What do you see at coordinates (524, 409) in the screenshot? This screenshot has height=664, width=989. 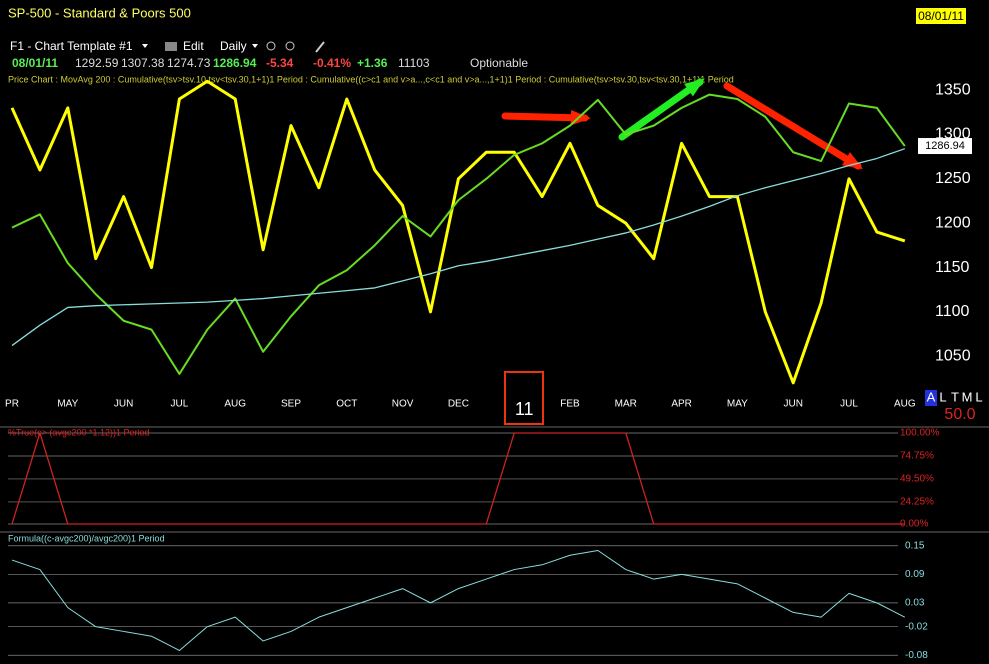 I see `x-tick-label: 11` at bounding box center [524, 409].